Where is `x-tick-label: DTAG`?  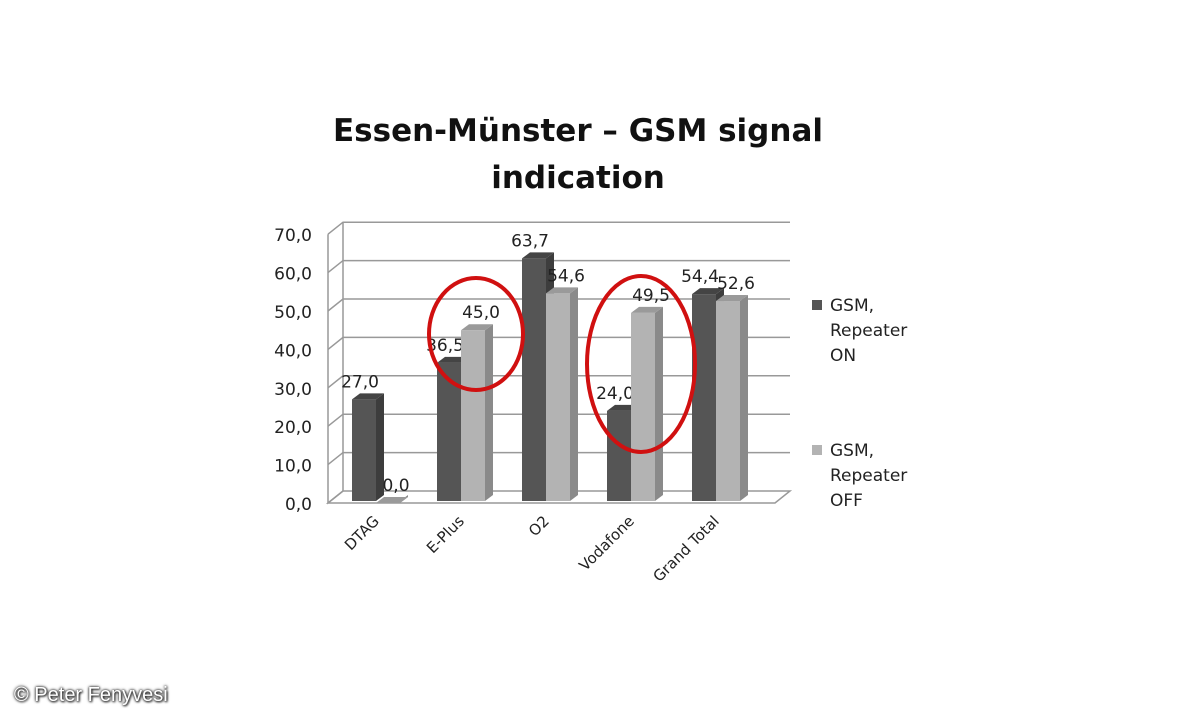 x-tick-label: DTAG is located at coordinates (362, 533).